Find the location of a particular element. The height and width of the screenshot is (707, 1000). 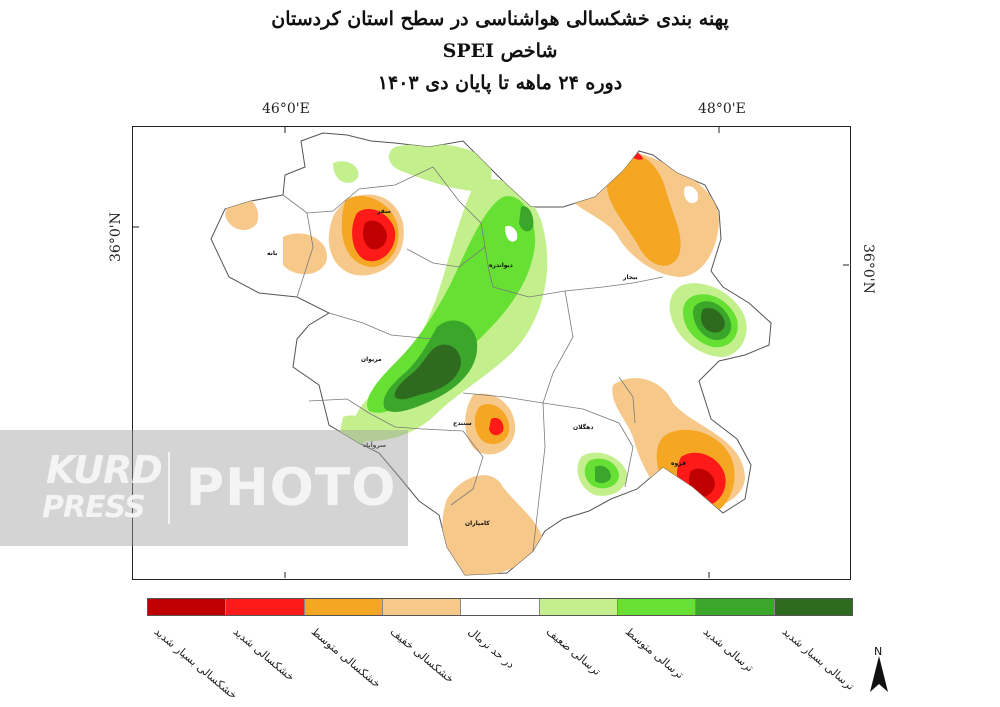

city-label-dehgolan: دهگلان is located at coordinates (583, 427).